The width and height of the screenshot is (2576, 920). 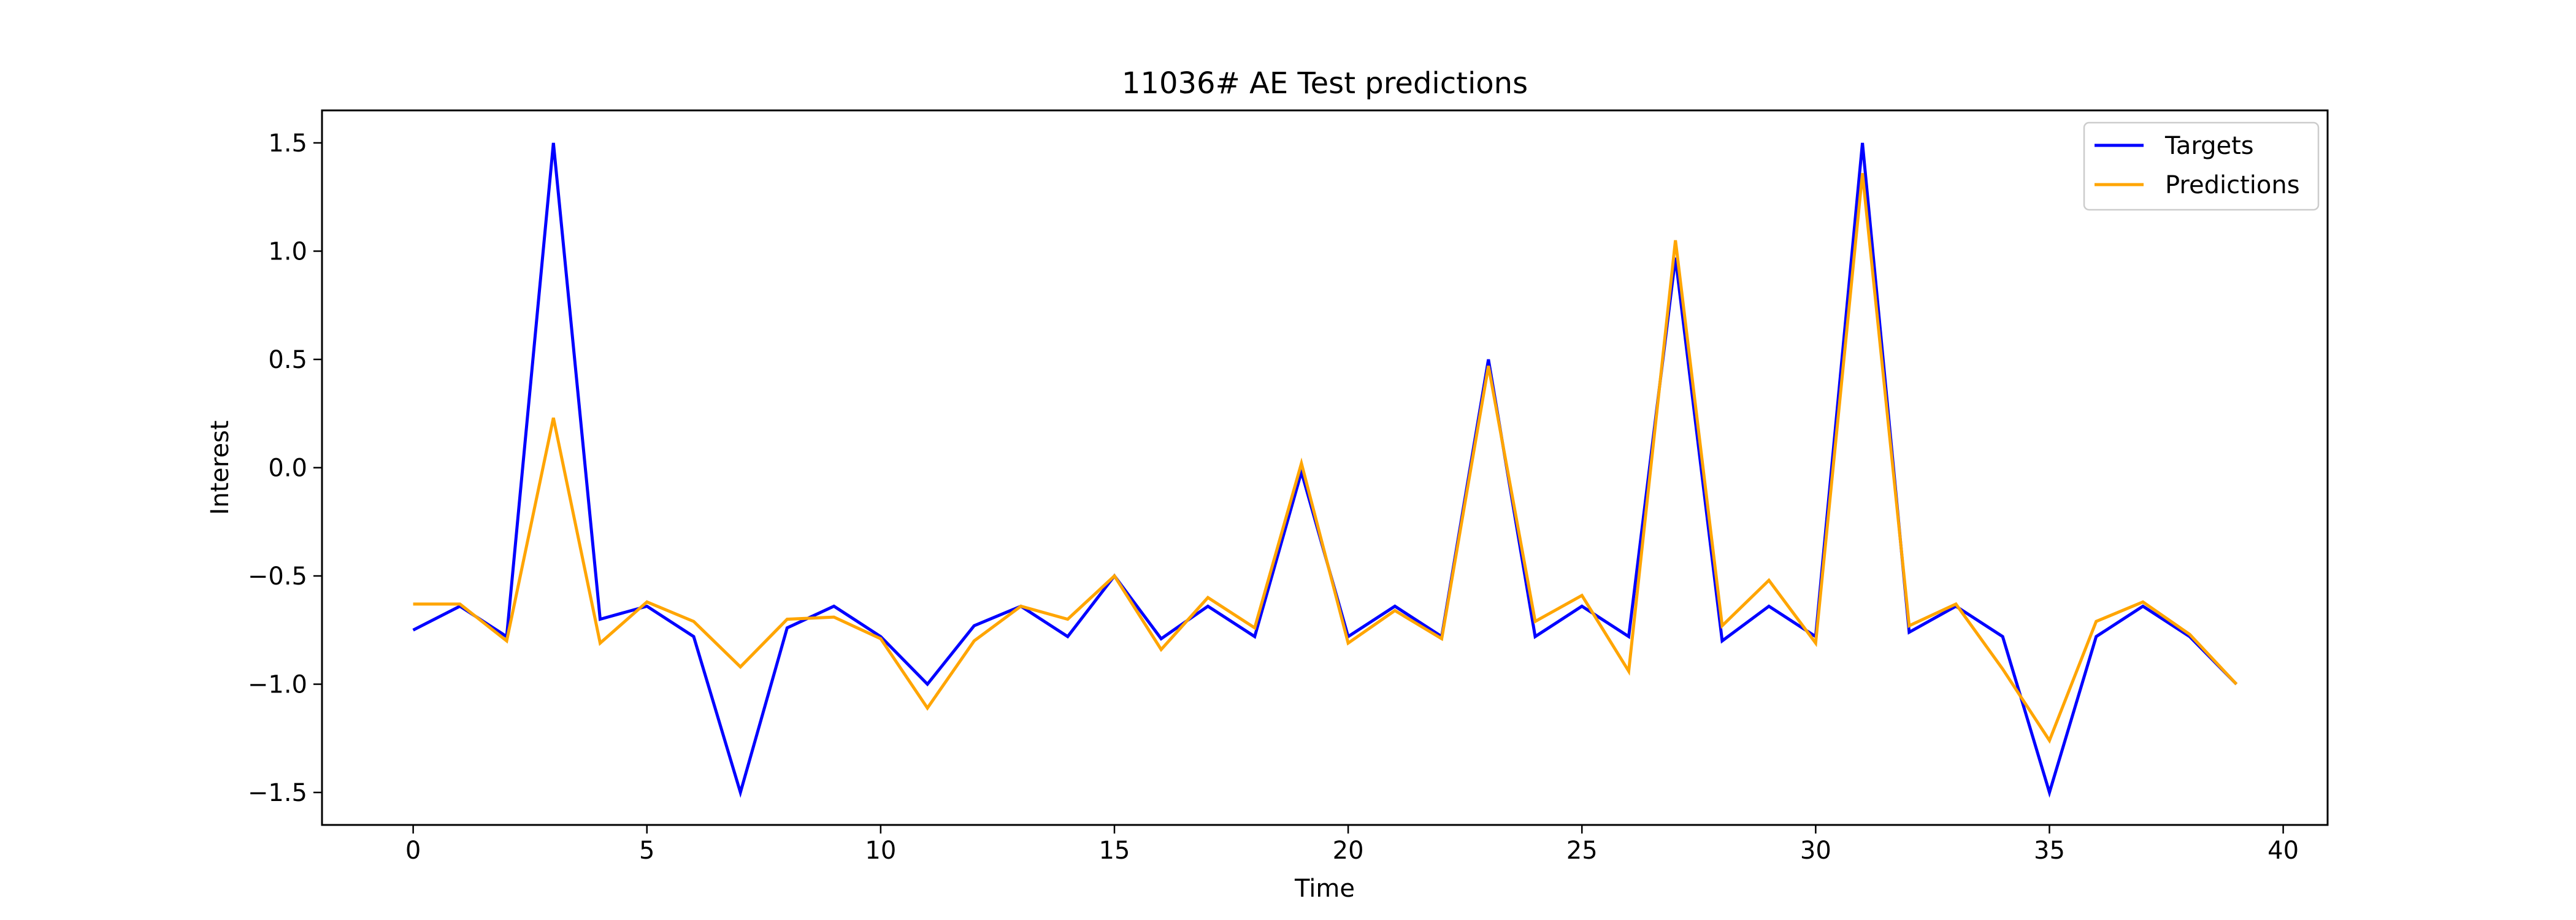 I want to click on x-axis-label: Time, so click(x=1324, y=889).